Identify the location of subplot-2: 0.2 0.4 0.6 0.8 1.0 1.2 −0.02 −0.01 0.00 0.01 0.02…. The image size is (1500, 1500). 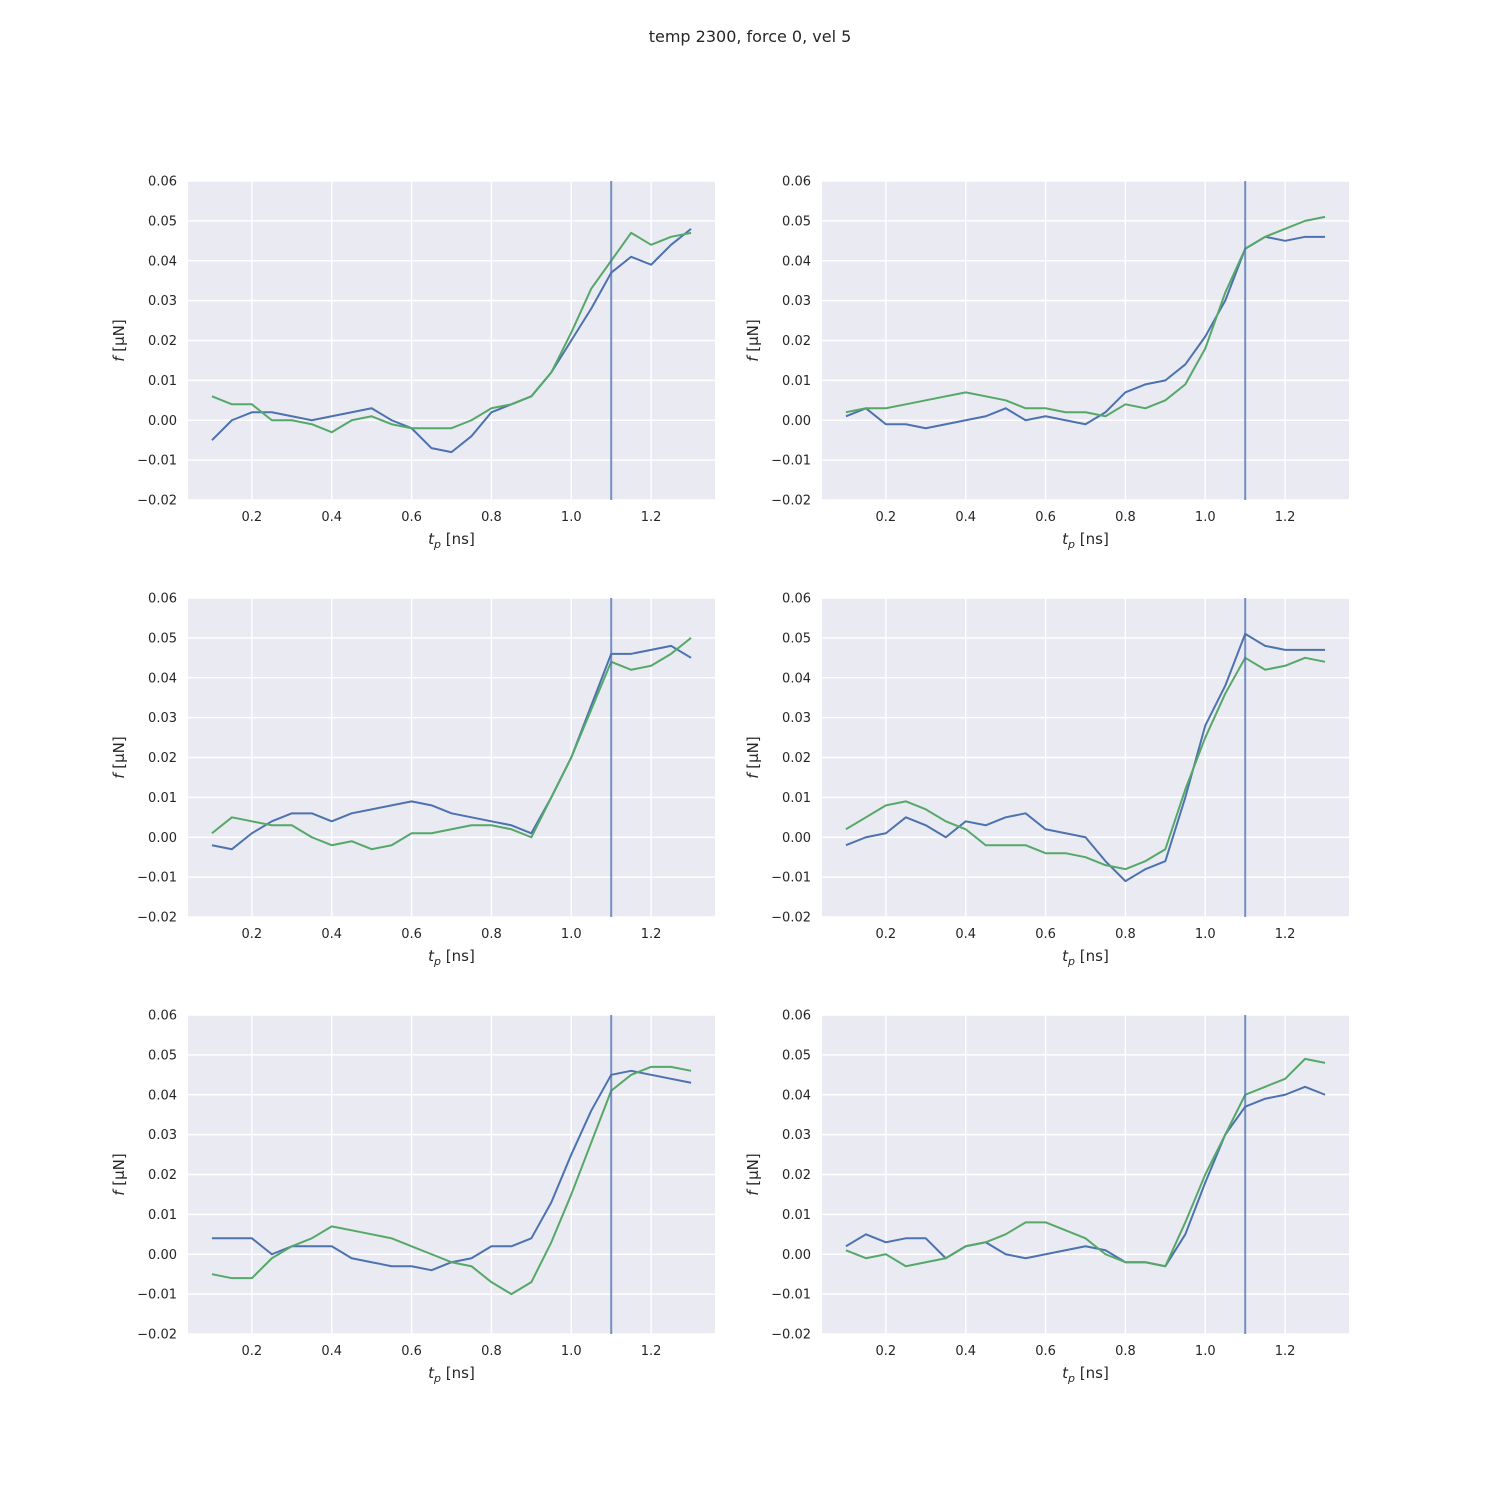
(1046, 363).